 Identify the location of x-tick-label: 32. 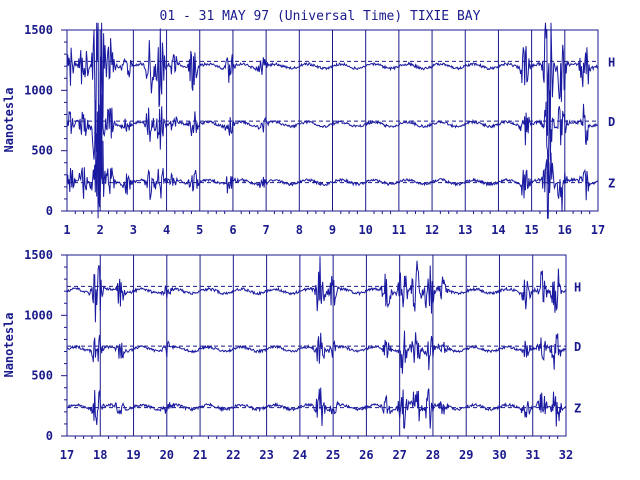
(566, 455).